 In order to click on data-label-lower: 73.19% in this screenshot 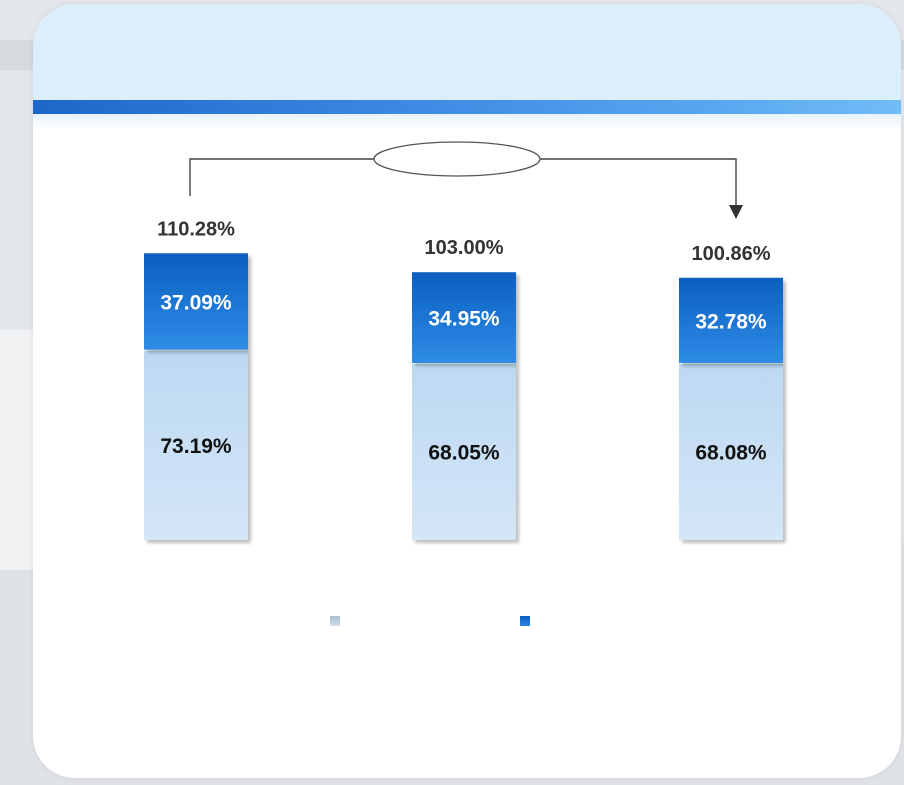, I will do `click(196, 446)`.